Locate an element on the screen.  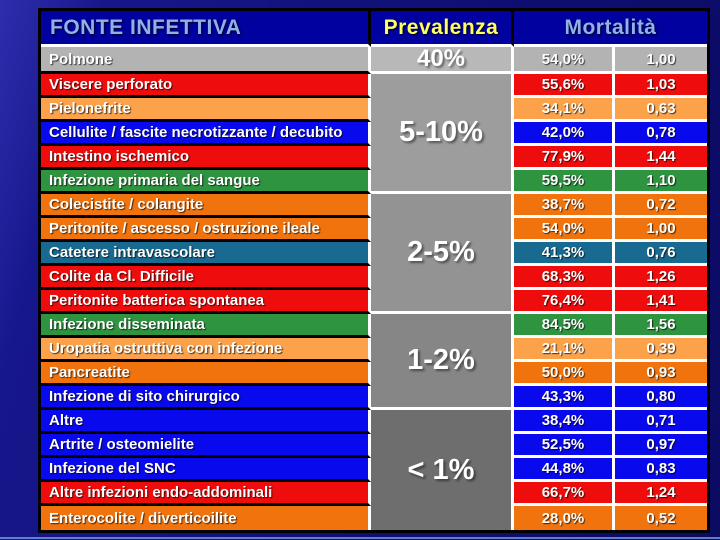
mortality-ratio-cell: 0,52 is located at coordinates (661, 518).